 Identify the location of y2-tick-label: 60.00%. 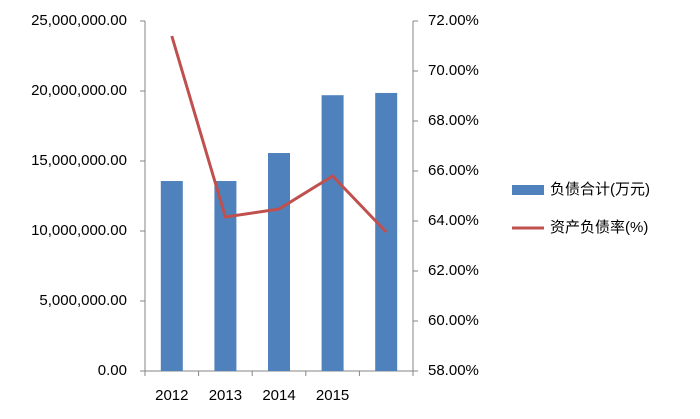
(453, 320).